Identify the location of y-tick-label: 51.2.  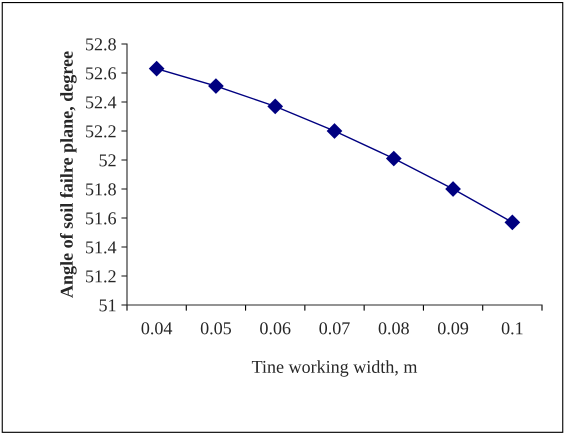
(101, 276).